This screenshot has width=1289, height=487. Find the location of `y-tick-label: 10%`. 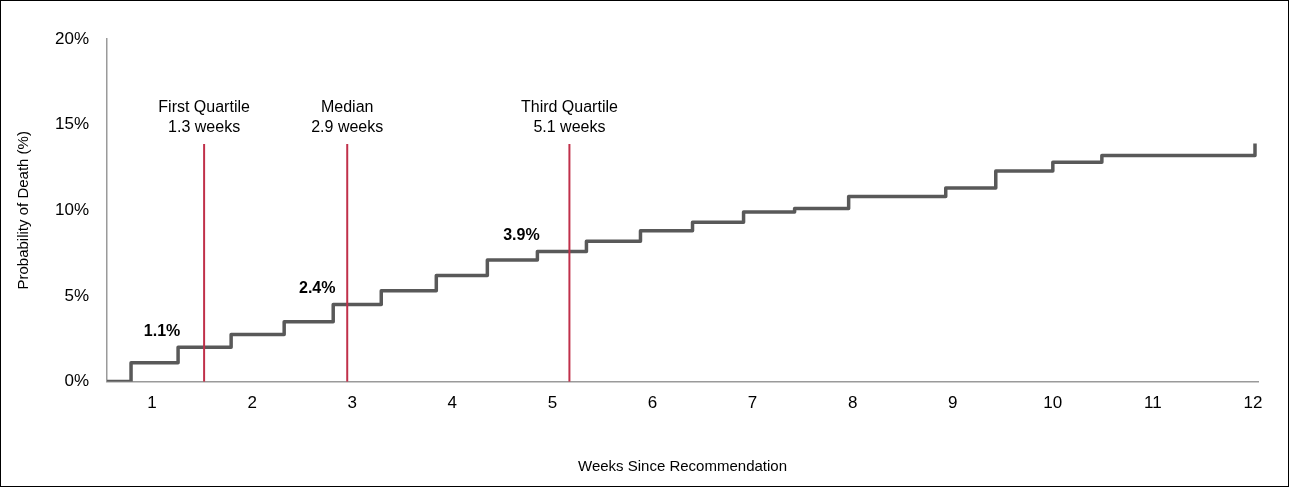

y-tick-label: 10% is located at coordinates (72, 209).